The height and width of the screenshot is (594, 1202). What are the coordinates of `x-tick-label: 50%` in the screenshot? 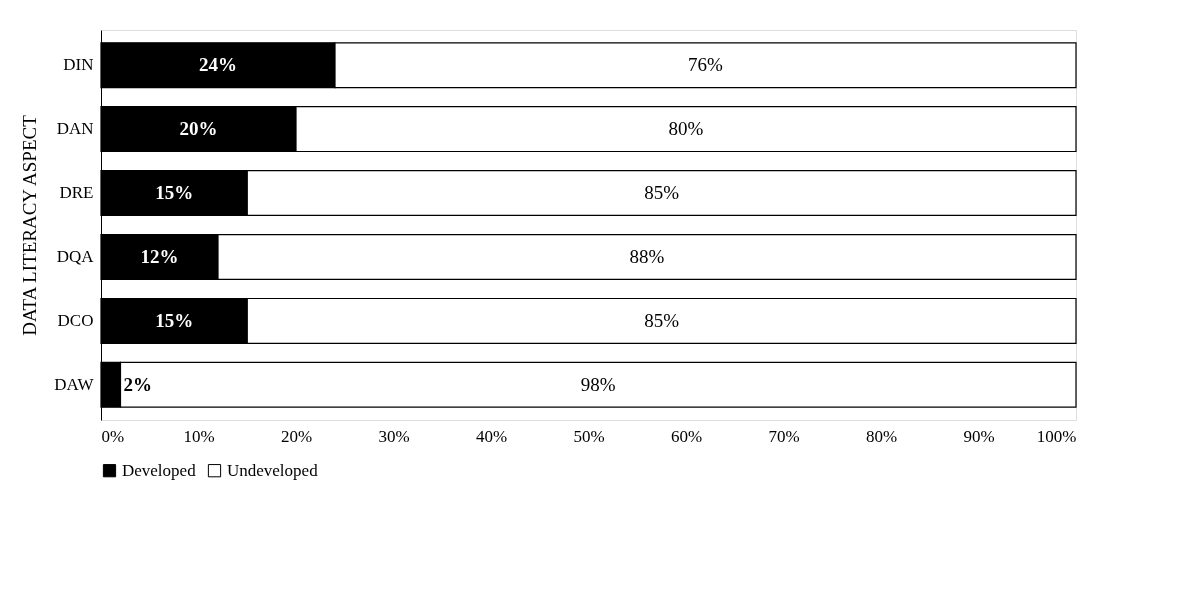 It's located at (589, 436).